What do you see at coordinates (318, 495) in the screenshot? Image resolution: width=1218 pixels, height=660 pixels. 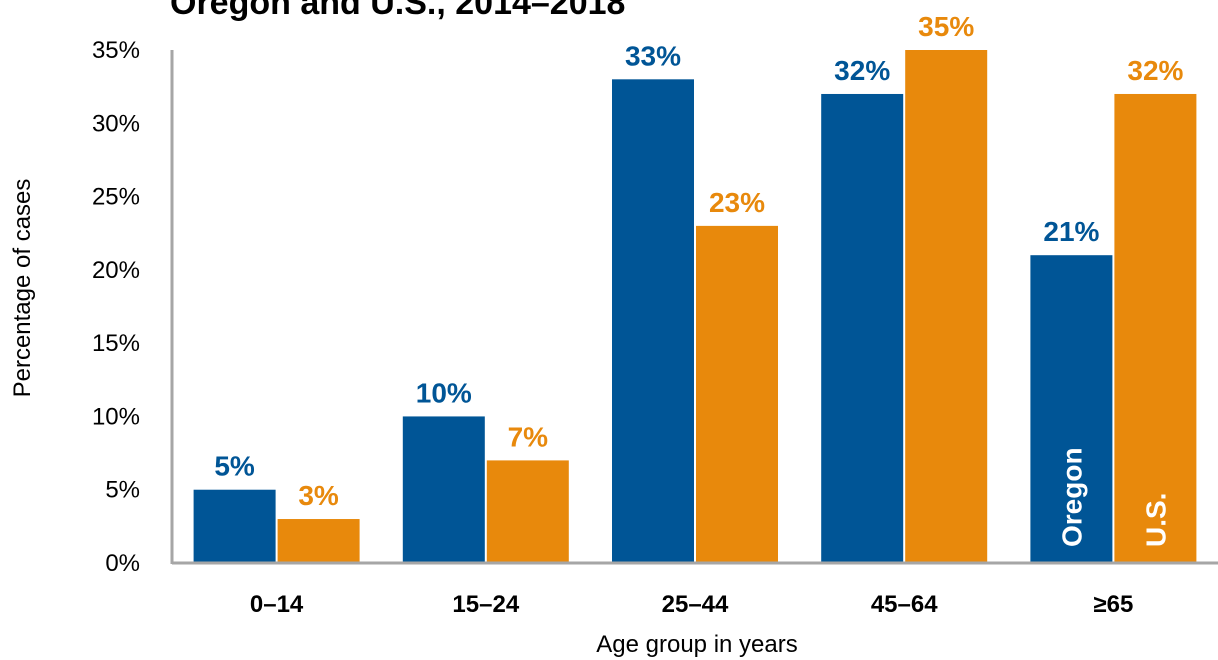 I see `data-label: 3%` at bounding box center [318, 495].